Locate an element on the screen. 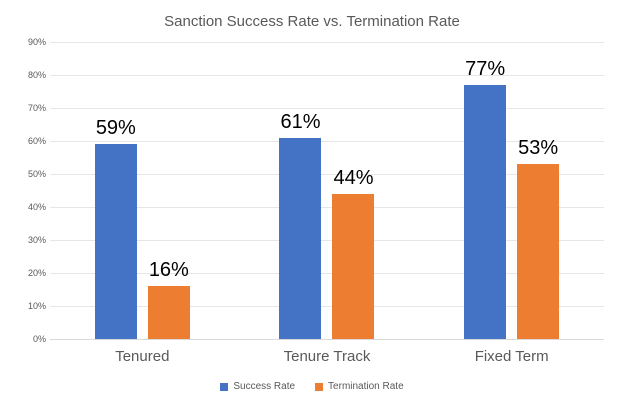 This screenshot has height=407, width=624. y-axis-tick-label: 30% is located at coordinates (36, 240).